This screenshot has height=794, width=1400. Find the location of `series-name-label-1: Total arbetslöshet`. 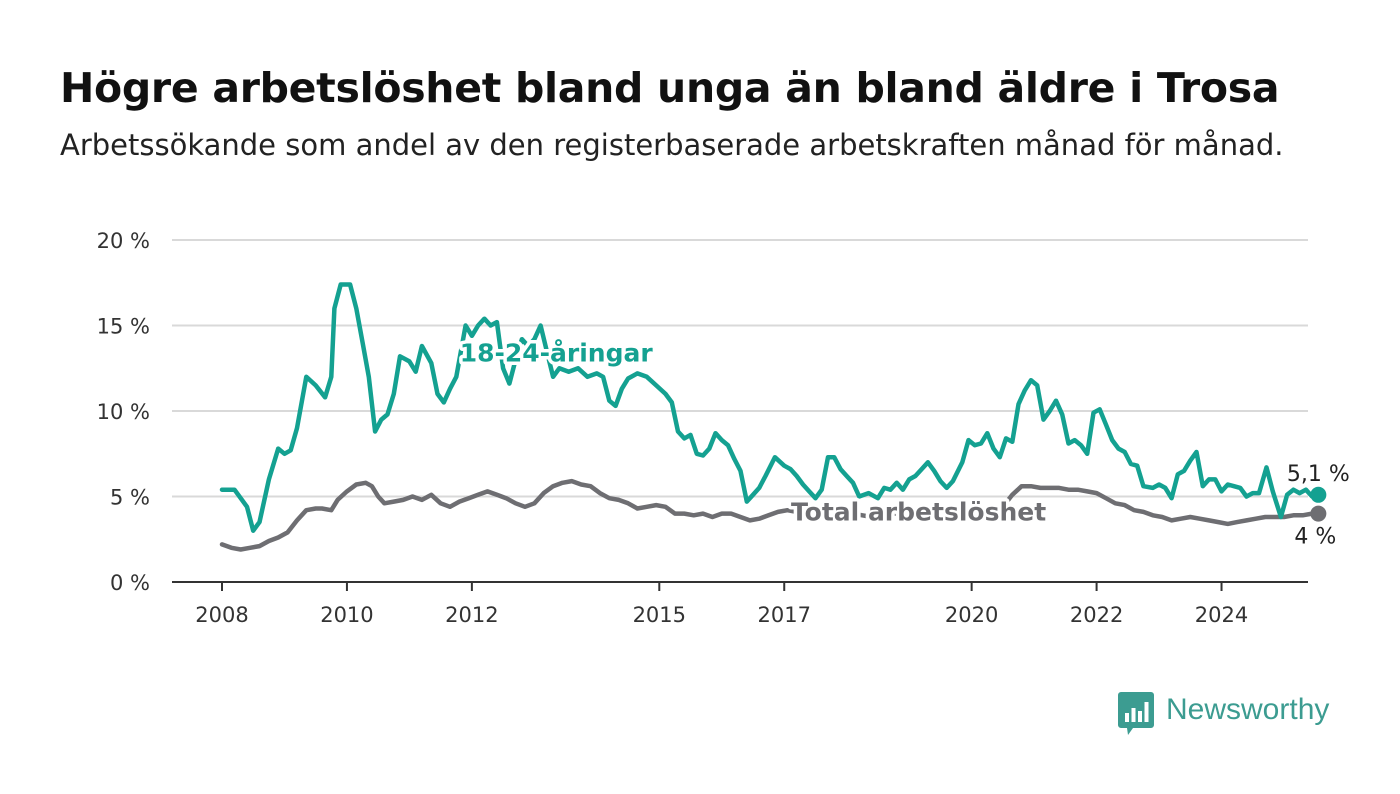

series-name-label-1: Total arbetslöshet is located at coordinates (918, 511).